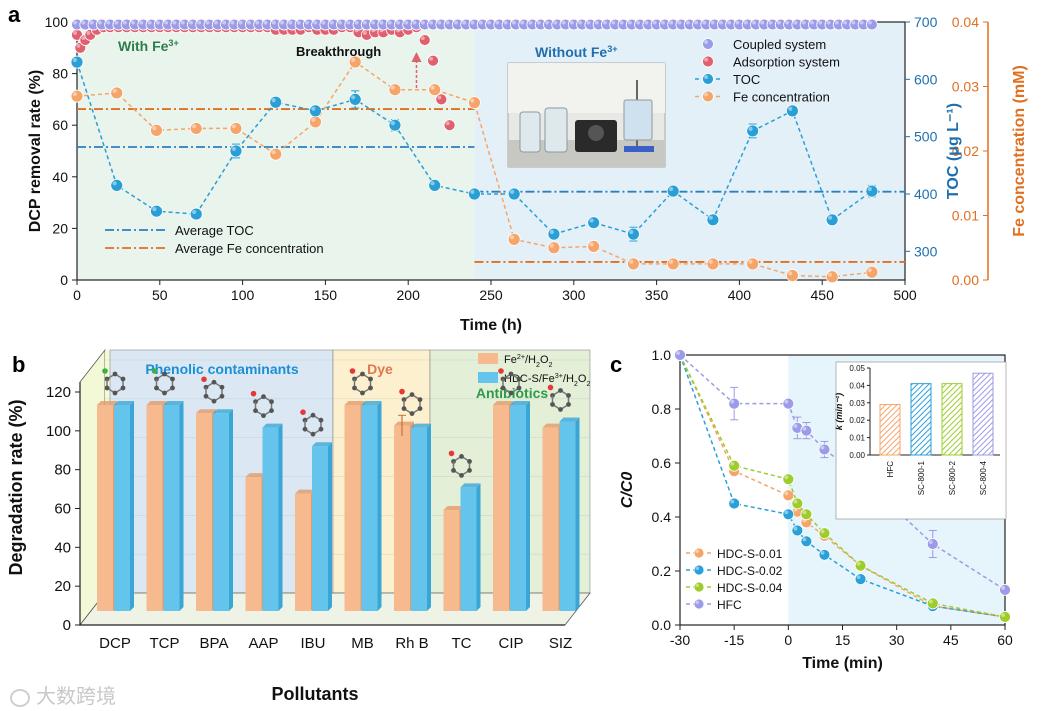  What do you see at coordinates (312, 643) in the screenshot?
I see `b-category-label: IBU` at bounding box center [312, 643].